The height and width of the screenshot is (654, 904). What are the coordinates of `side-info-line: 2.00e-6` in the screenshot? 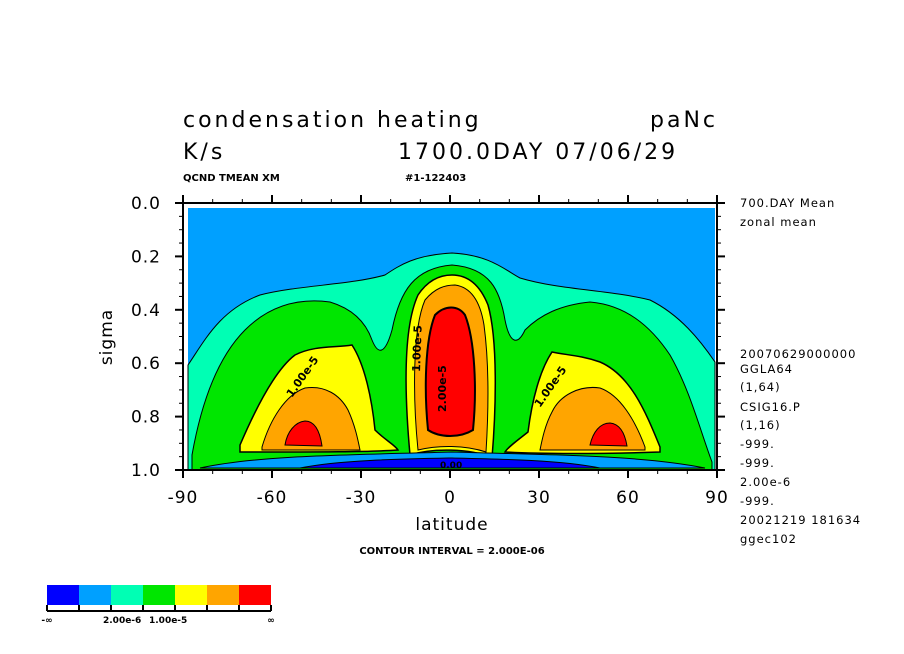 It's located at (766, 482).